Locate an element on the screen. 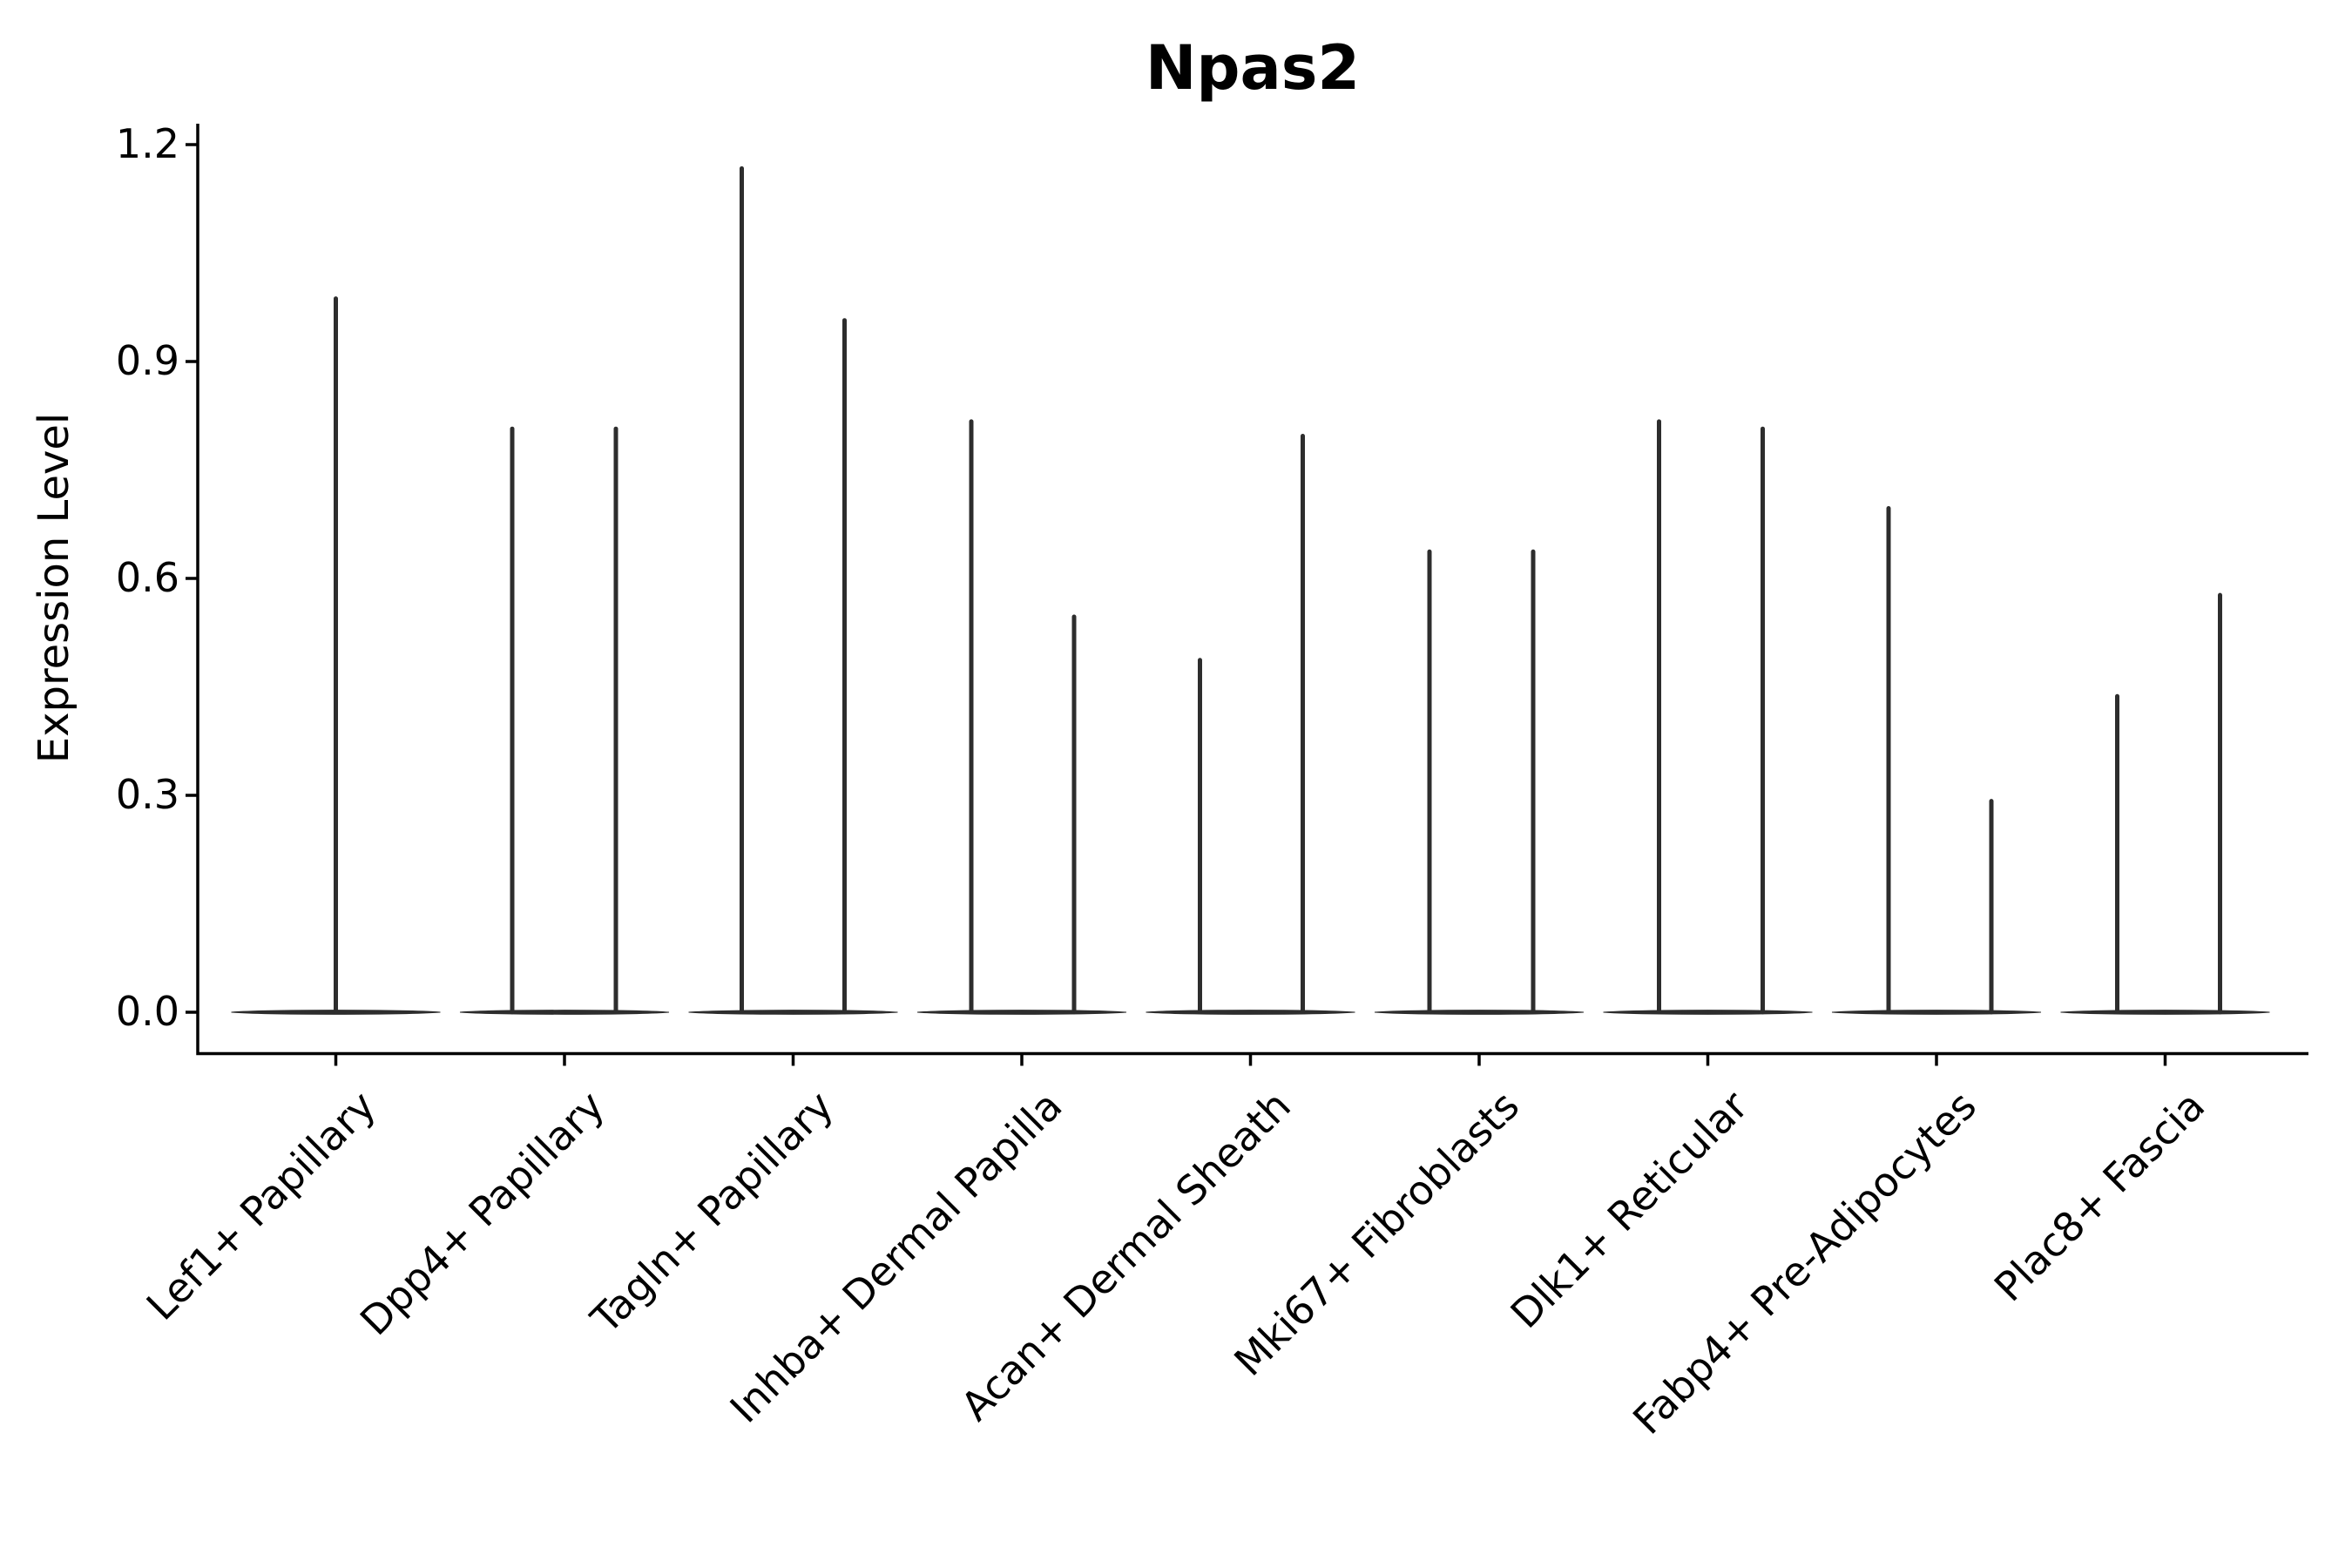  y-tick-label: 0.3 is located at coordinates (147, 794).